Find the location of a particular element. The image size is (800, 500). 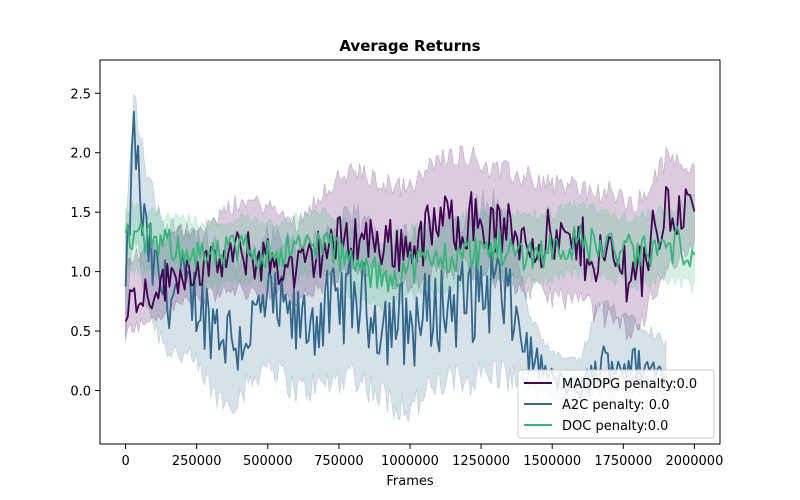

legend-label-1: A2C penalty: 0.0 is located at coordinates (615, 405).